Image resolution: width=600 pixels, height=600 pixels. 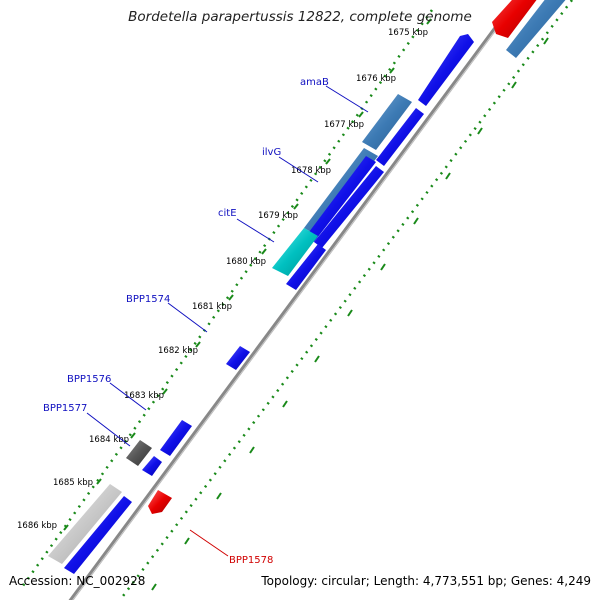 What do you see at coordinates (144, 396) in the screenshot?
I see `tick-label-1683: 1683 kbp` at bounding box center [144, 396].